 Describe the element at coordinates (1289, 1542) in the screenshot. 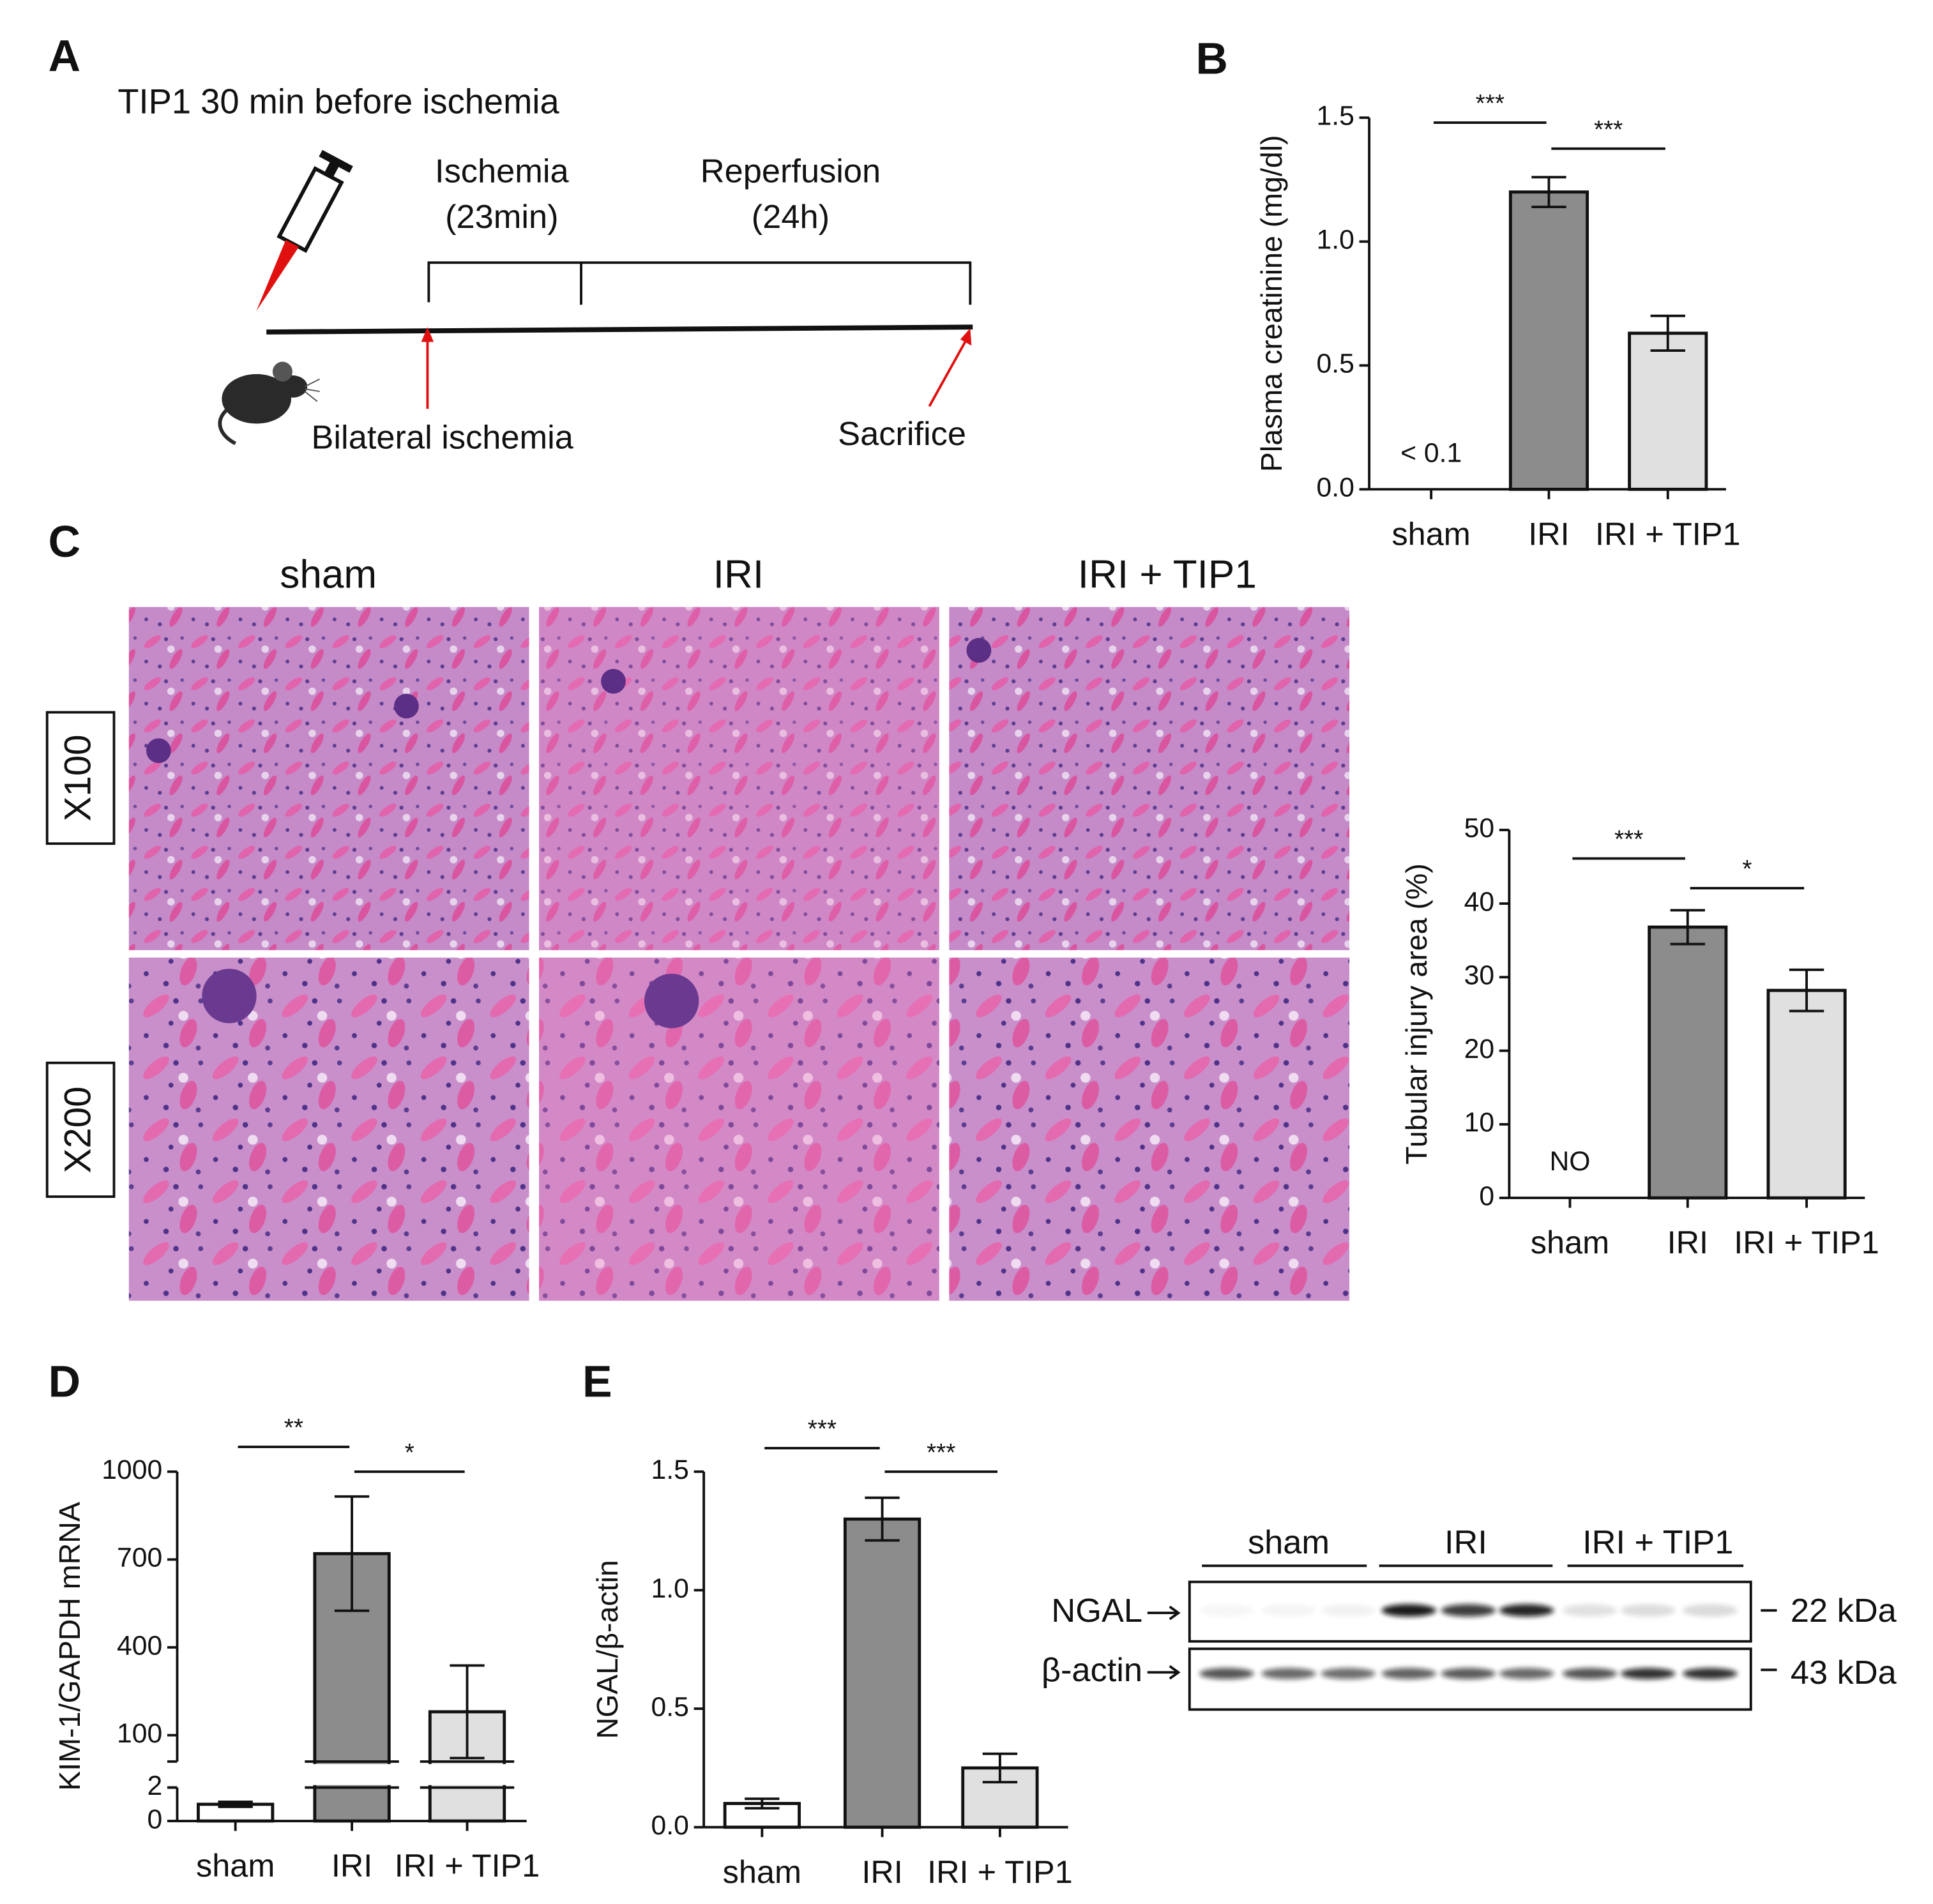

I see `blot-group: sham` at that location.